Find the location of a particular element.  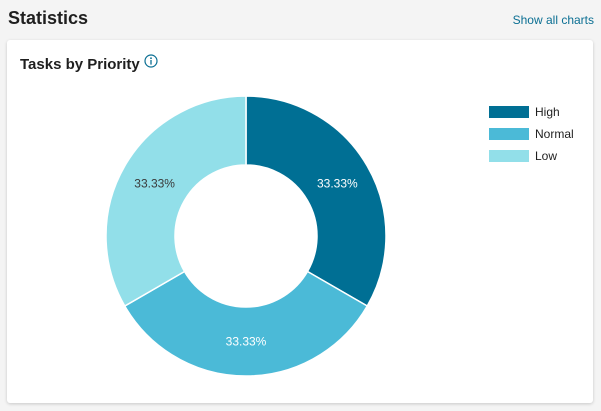

info-icon is located at coordinates (151, 61).